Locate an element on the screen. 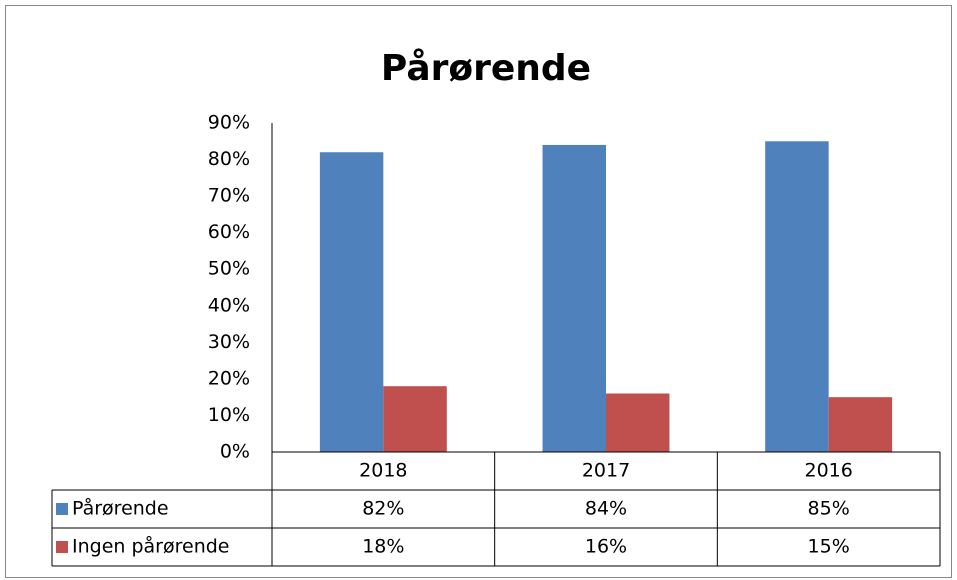  y-tick-label: 10% is located at coordinates (229, 415).